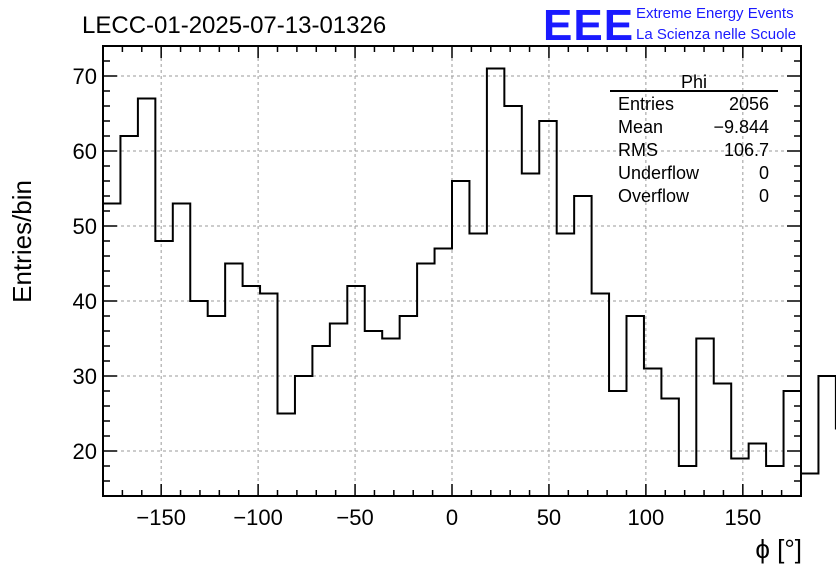  Describe the element at coordinates (746, 150) in the screenshot. I see `stats-value-rms: 106.7` at that location.